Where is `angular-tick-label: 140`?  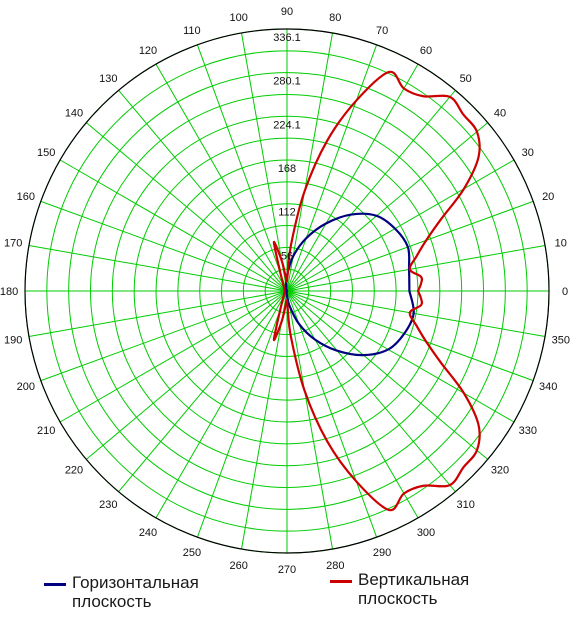 angular-tick-label: 140 is located at coordinates (74, 113).